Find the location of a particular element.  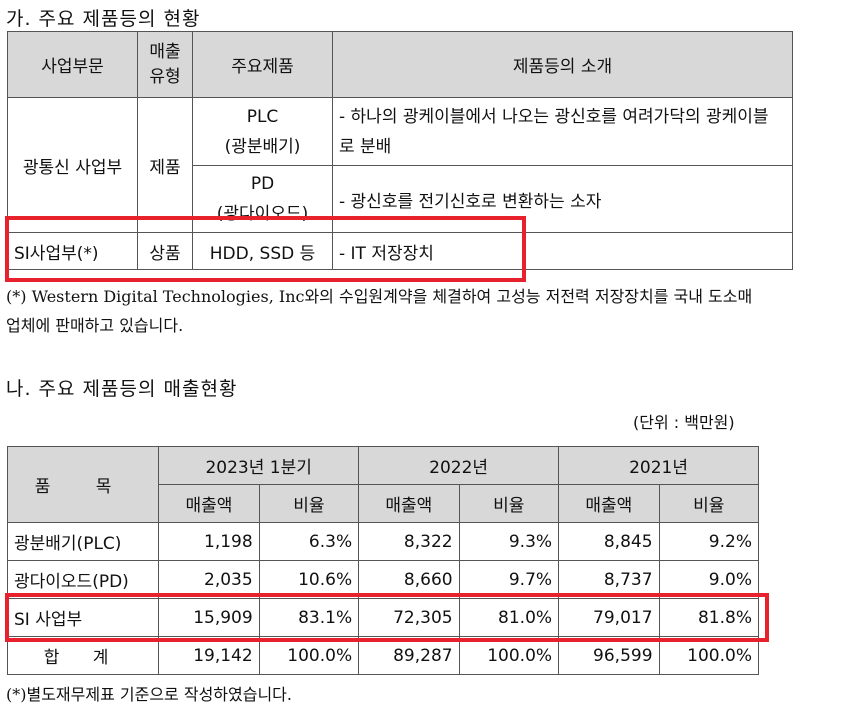

row-name: 광분배기(PLC) is located at coordinates (83, 541).